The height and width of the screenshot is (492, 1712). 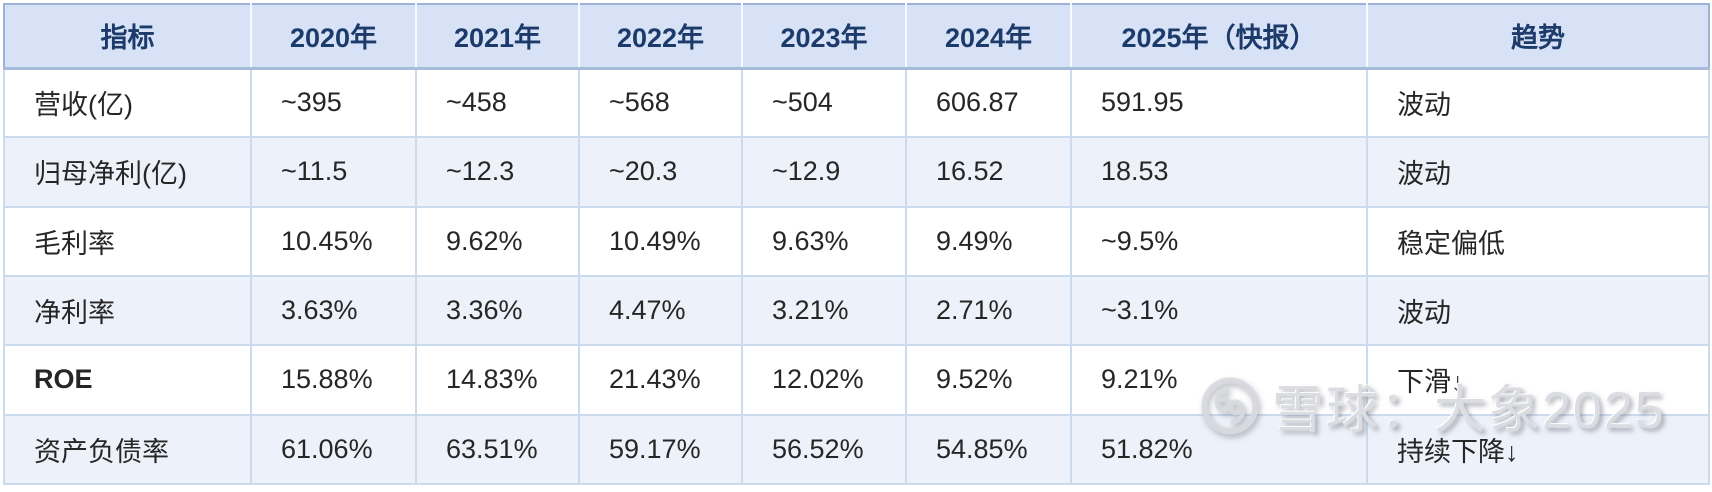 I want to click on value-cell: 4.47%, so click(x=660, y=310).